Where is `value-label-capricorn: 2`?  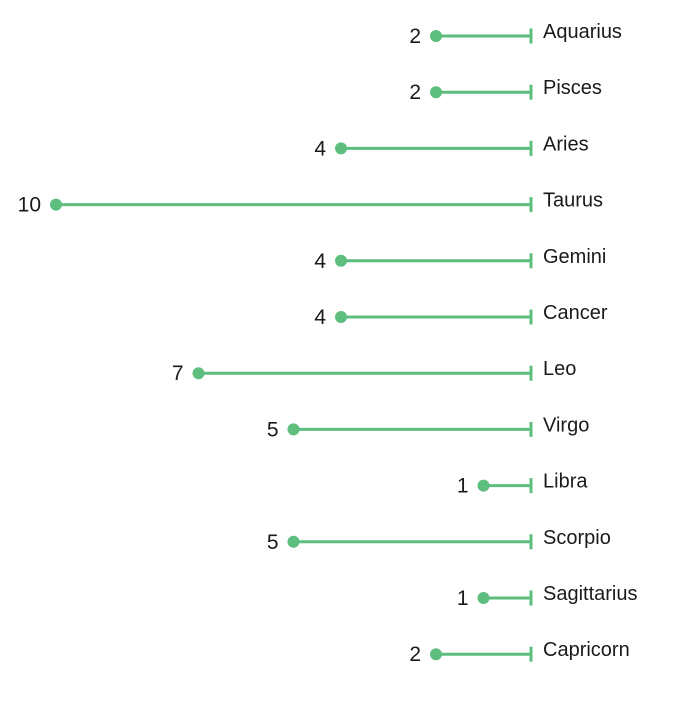 value-label-capricorn: 2 is located at coordinates (415, 654).